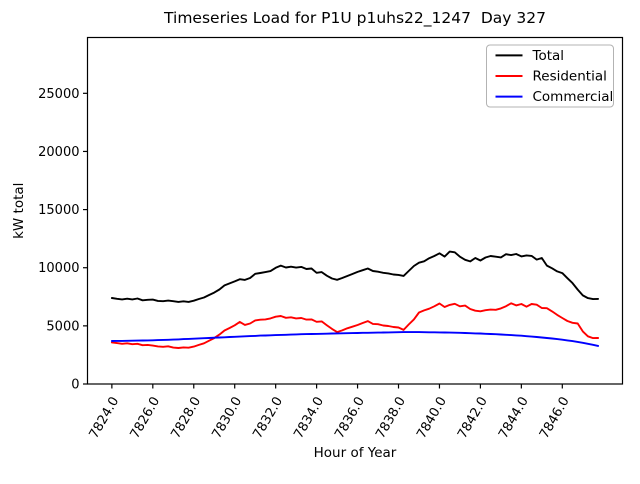 The image size is (640, 484). What do you see at coordinates (514, 418) in the screenshot?
I see `x-tick-label: 7844.0` at bounding box center [514, 418].